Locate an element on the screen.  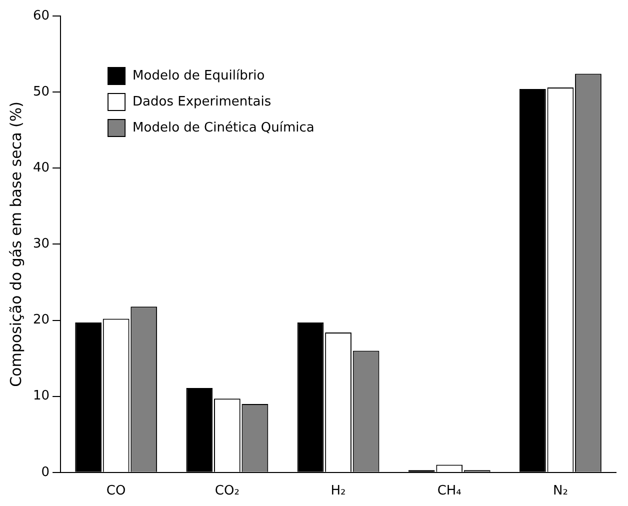
x-tick-label: H₂ is located at coordinates (338, 491).